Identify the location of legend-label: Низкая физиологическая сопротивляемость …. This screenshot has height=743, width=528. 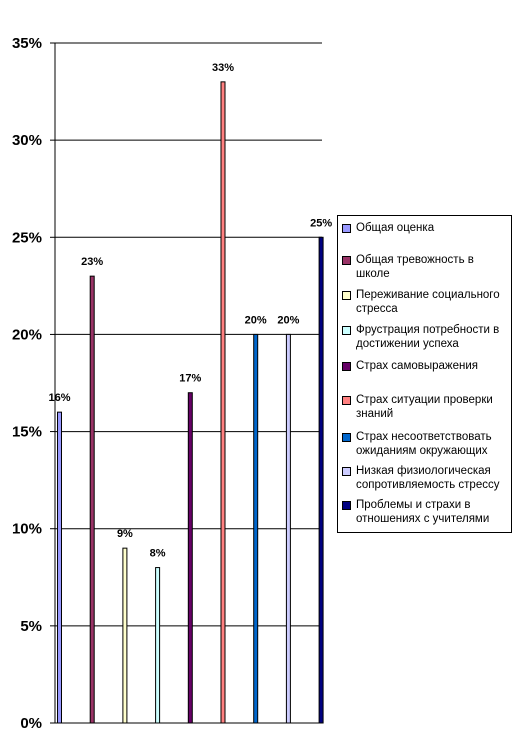
(428, 478).